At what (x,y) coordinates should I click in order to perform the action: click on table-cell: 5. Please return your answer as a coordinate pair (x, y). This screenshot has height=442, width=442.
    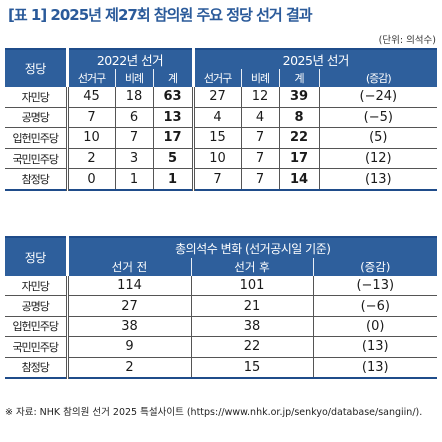
    Looking at the image, I should click on (173, 159).